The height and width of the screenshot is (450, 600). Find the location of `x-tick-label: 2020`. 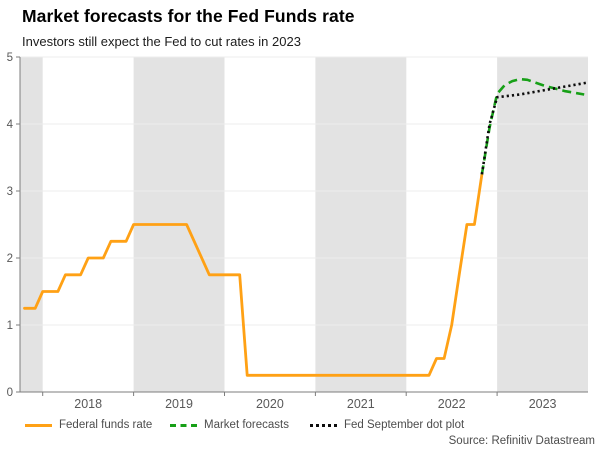

x-tick-label: 2020 is located at coordinates (270, 404).